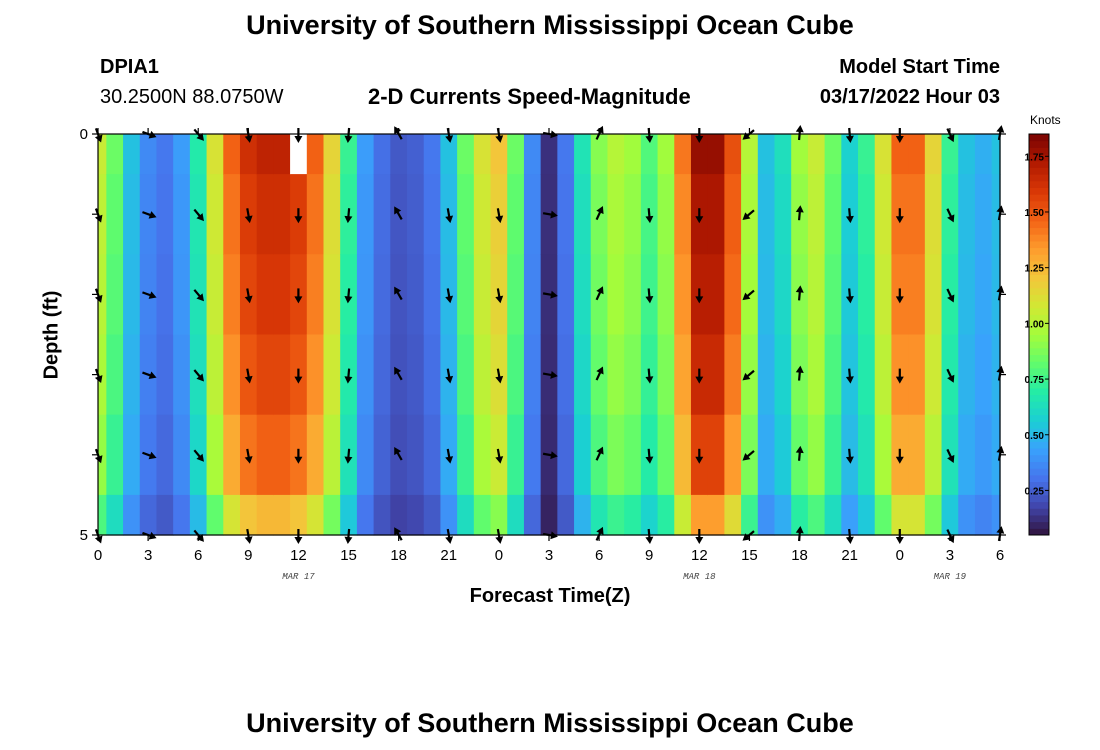  What do you see at coordinates (849, 555) in the screenshot?
I see `x-tick-label: 21` at bounding box center [849, 555].